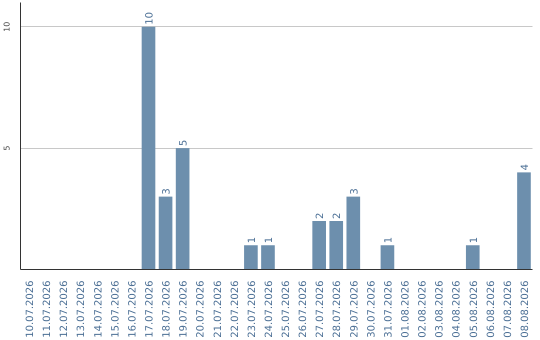 This screenshot has height=340, width=540. I want to click on x-tick-label: 08.08.2026, so click(525, 309).